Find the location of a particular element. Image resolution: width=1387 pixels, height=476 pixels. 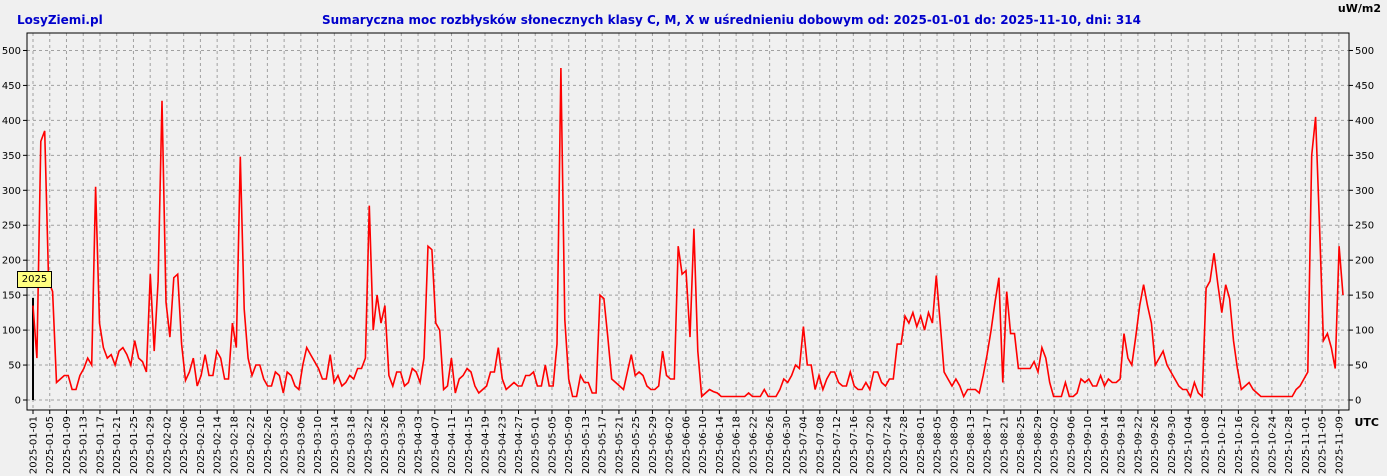

x-tick-label: 2025-10-16 is located at coordinates (1239, 445).